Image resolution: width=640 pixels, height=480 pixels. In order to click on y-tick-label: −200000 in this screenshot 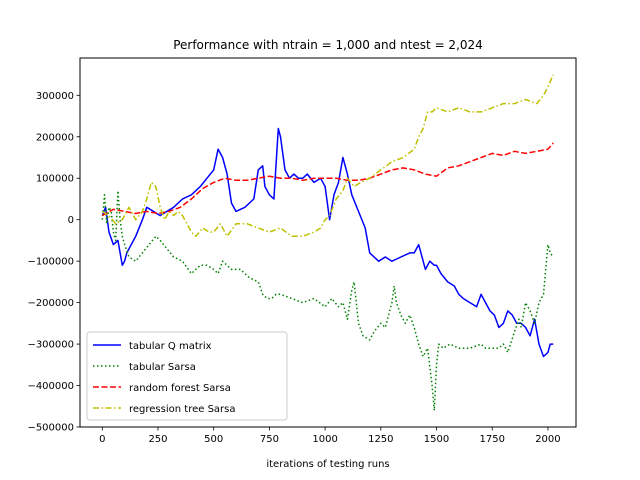, I will do `click(50, 303)`.